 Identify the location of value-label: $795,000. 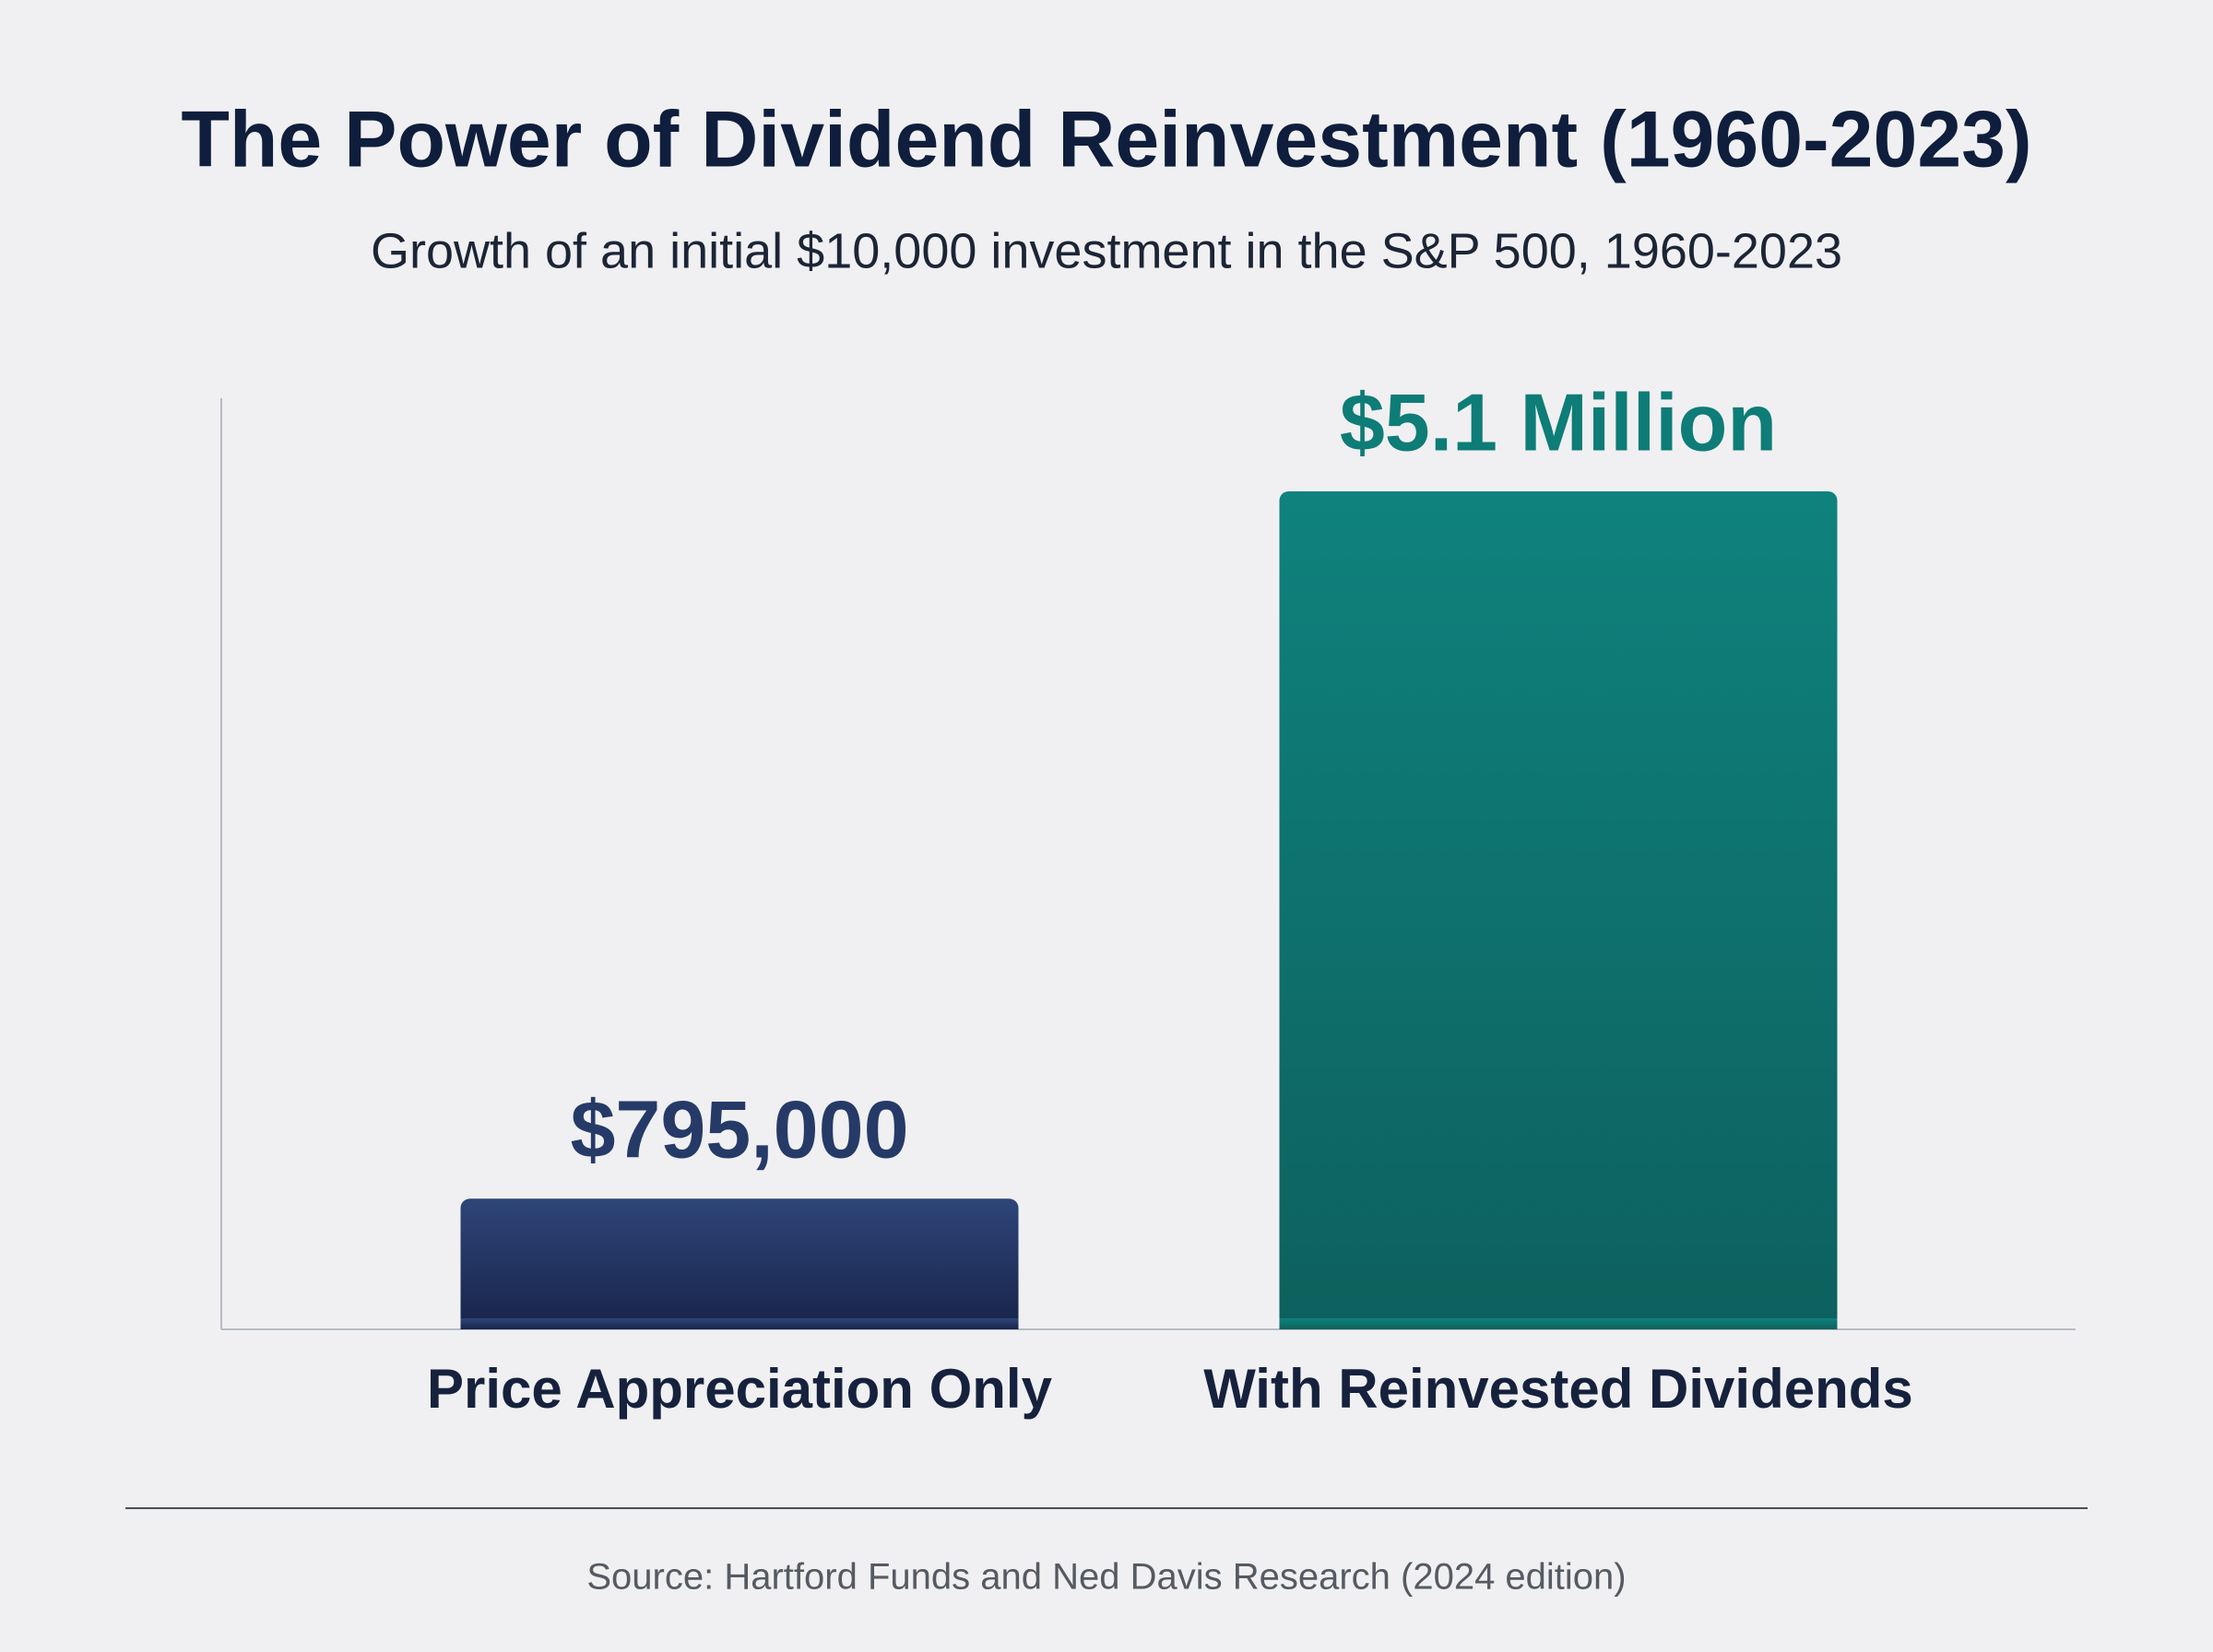
(739, 1129).